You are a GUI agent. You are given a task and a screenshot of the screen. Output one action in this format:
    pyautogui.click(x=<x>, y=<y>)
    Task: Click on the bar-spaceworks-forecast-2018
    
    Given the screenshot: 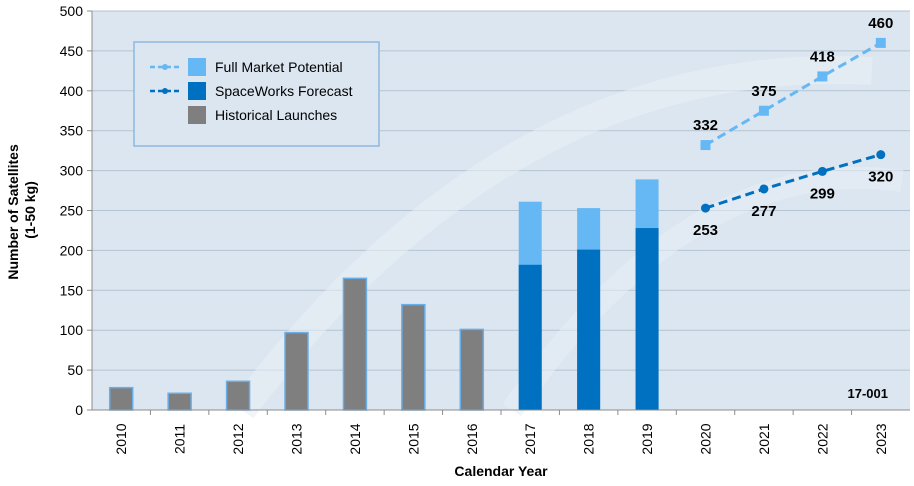 What is the action you would take?
    pyautogui.click(x=589, y=329)
    